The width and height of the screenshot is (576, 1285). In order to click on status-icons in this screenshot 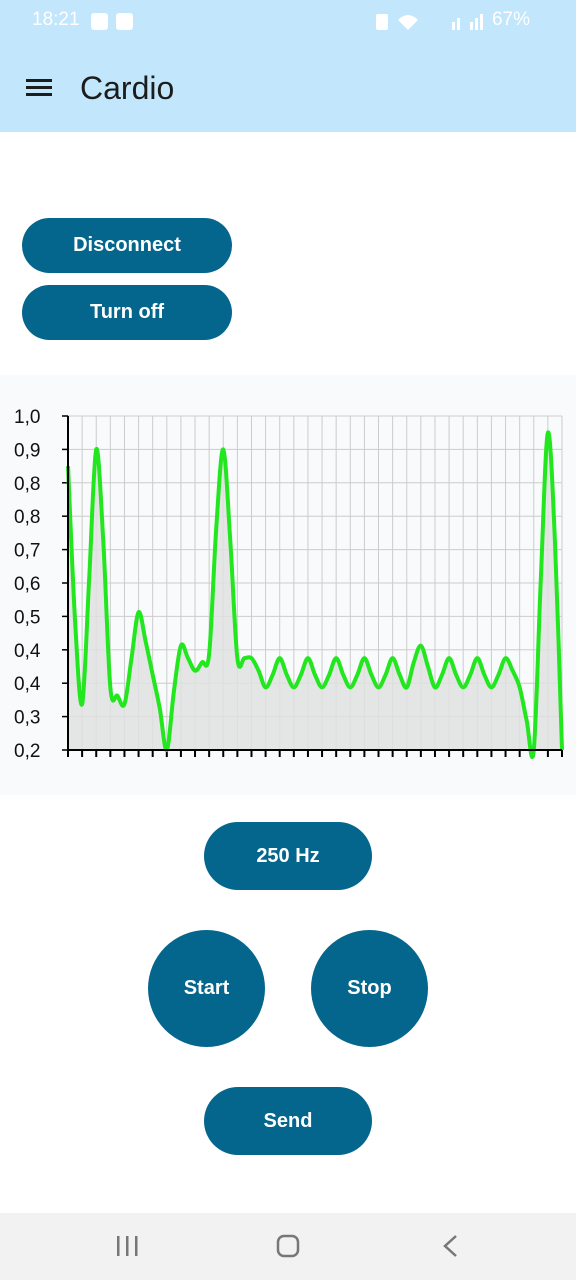, I will do `click(112, 21)`.